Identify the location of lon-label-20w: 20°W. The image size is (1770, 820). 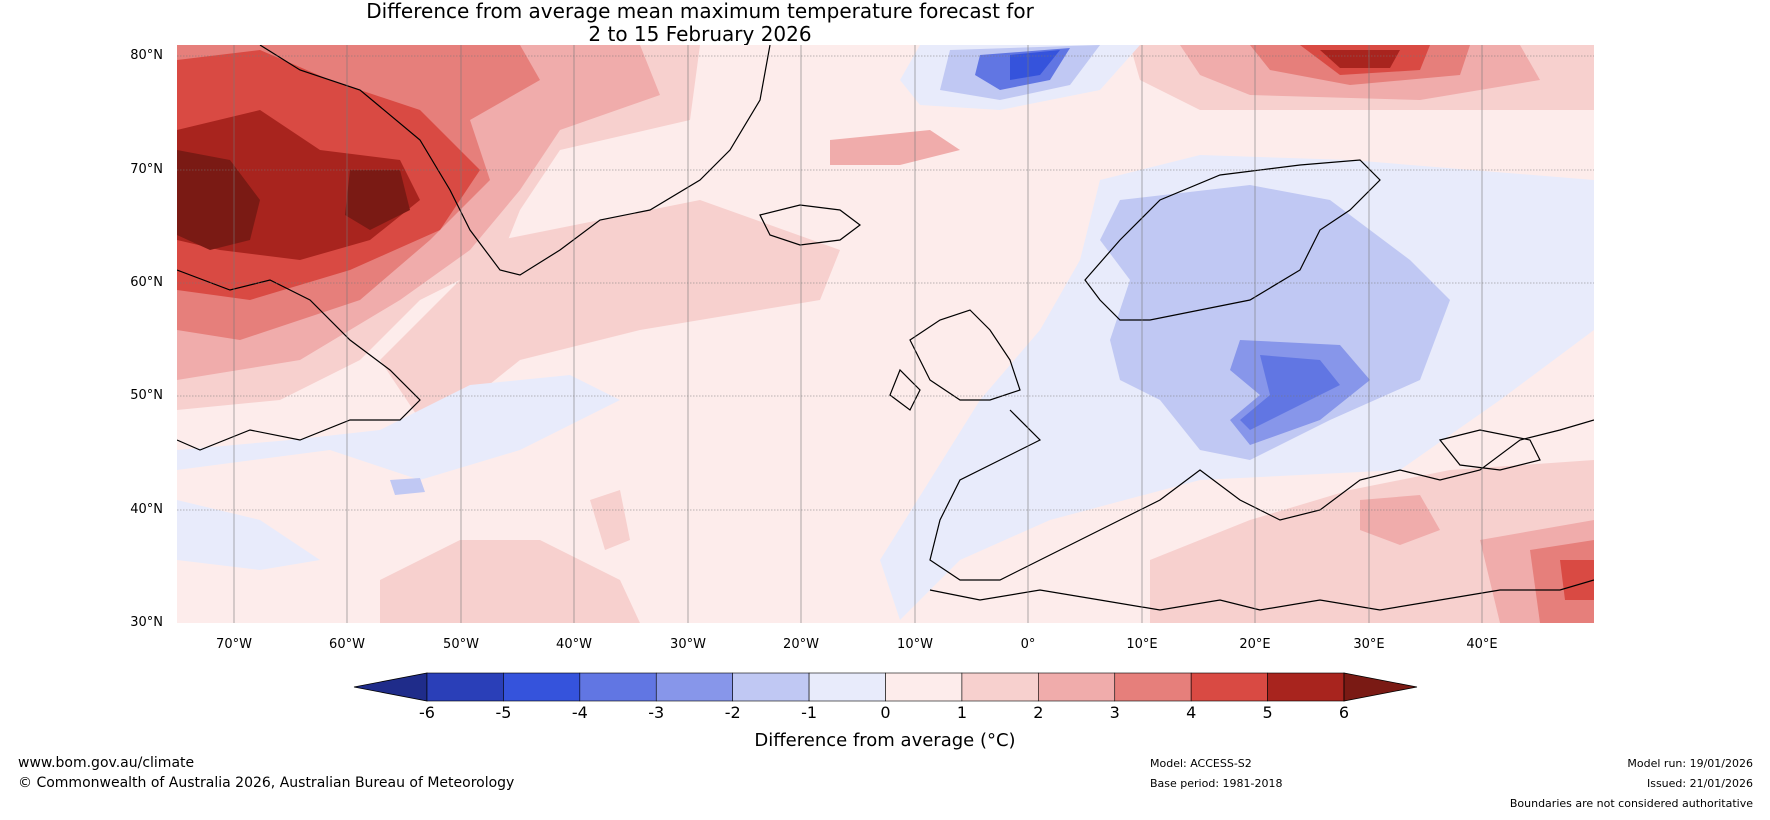
(801, 644).